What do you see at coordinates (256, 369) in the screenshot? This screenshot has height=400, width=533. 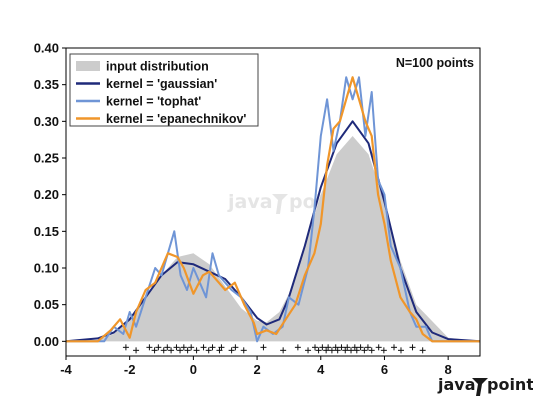 I see `x-tick-label: 2` at bounding box center [256, 369].